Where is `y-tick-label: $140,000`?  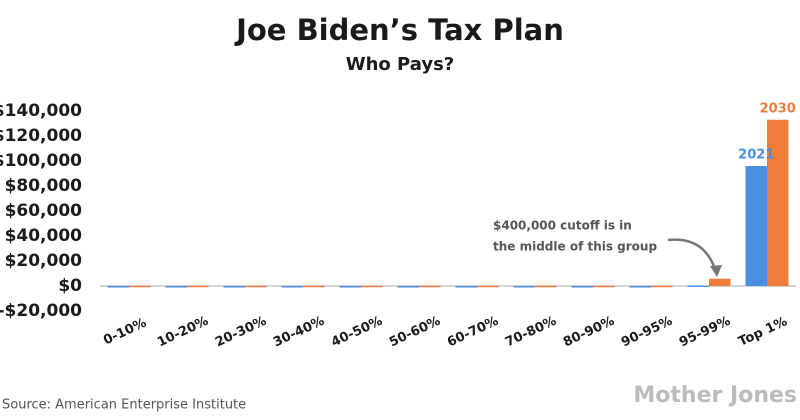
y-tick-label: $140,000 is located at coordinates (41, 111).